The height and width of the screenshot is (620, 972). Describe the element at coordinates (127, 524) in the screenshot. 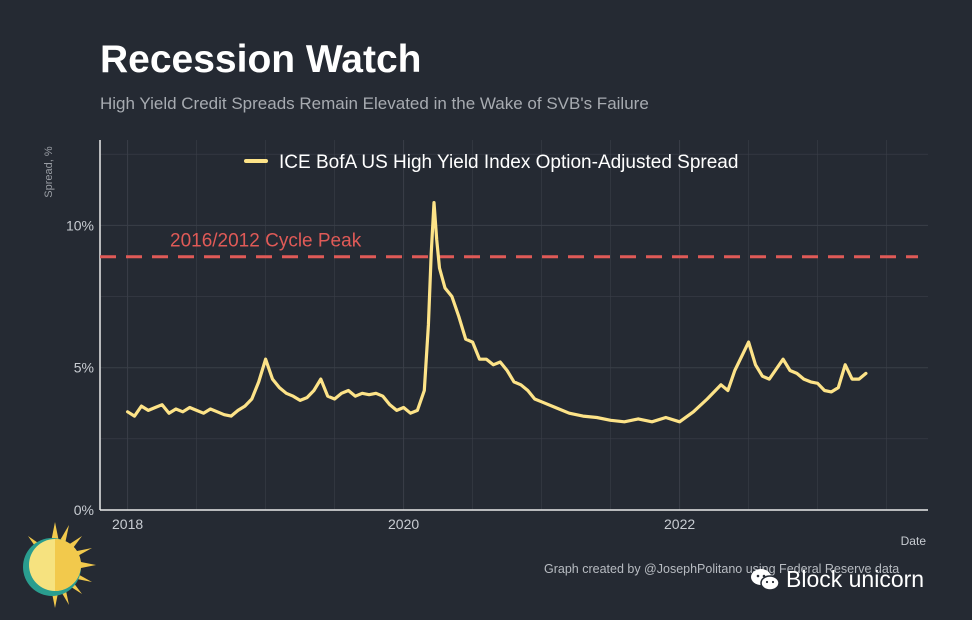

I see `x-tick-label: 2018` at that location.